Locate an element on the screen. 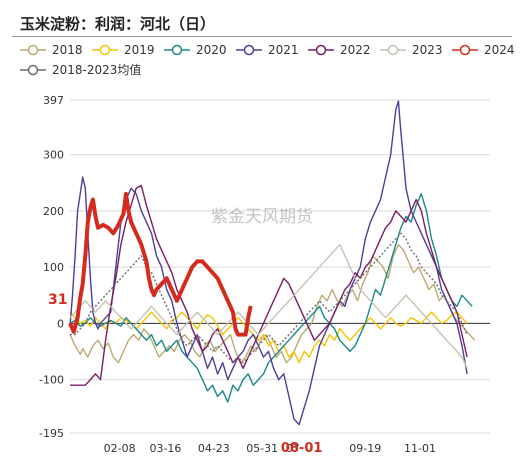 The image size is (521, 460). legend-label: 2022 is located at coordinates (355, 50).